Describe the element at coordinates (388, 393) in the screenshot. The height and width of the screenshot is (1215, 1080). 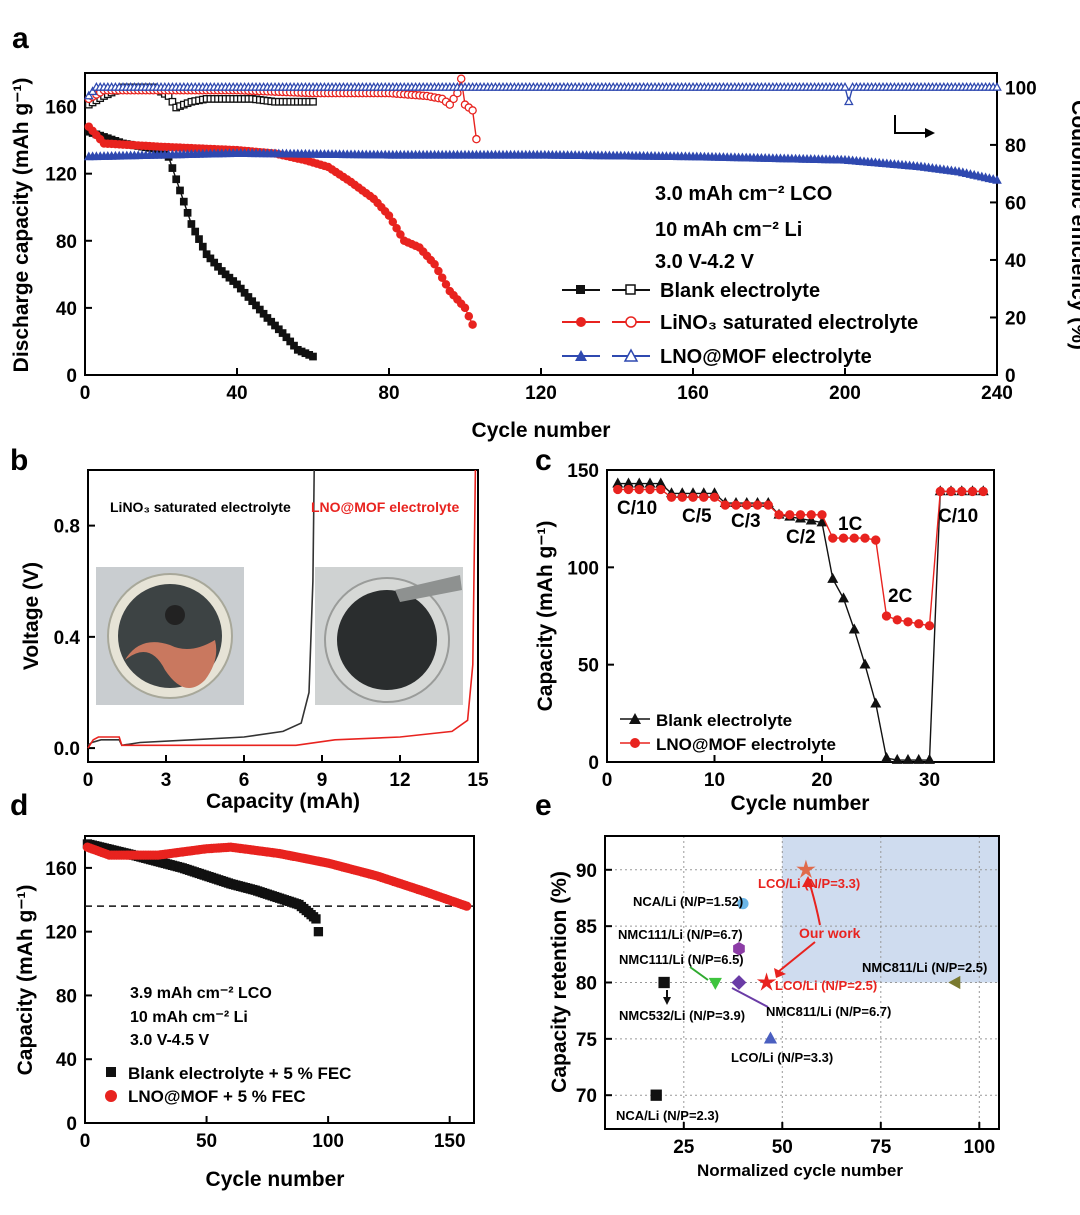
I see `x-tick-label-a-2: 80` at that location.